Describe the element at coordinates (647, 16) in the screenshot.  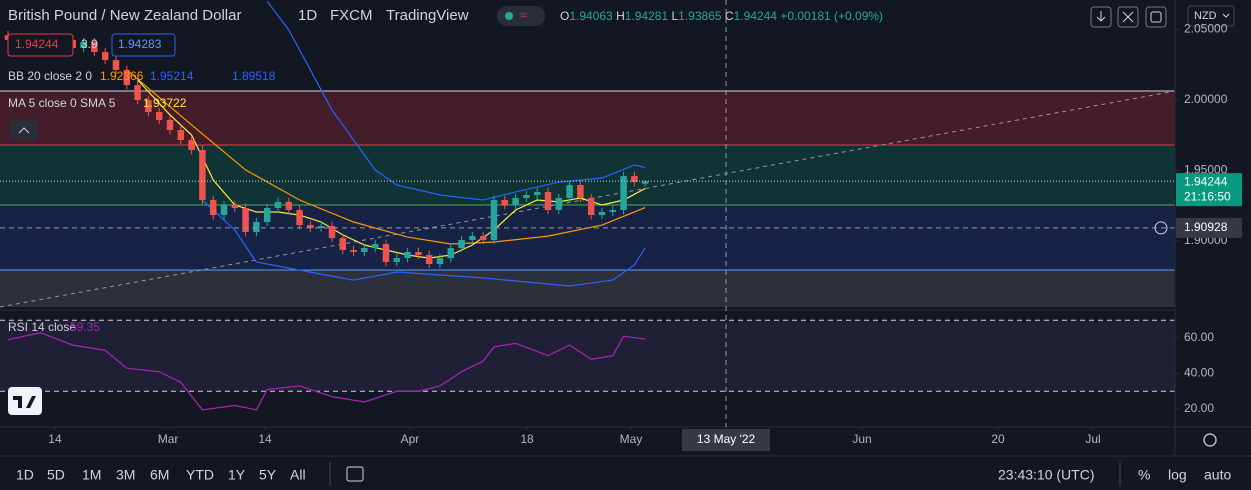
I see `ohlc-value: 1.94281` at that location.